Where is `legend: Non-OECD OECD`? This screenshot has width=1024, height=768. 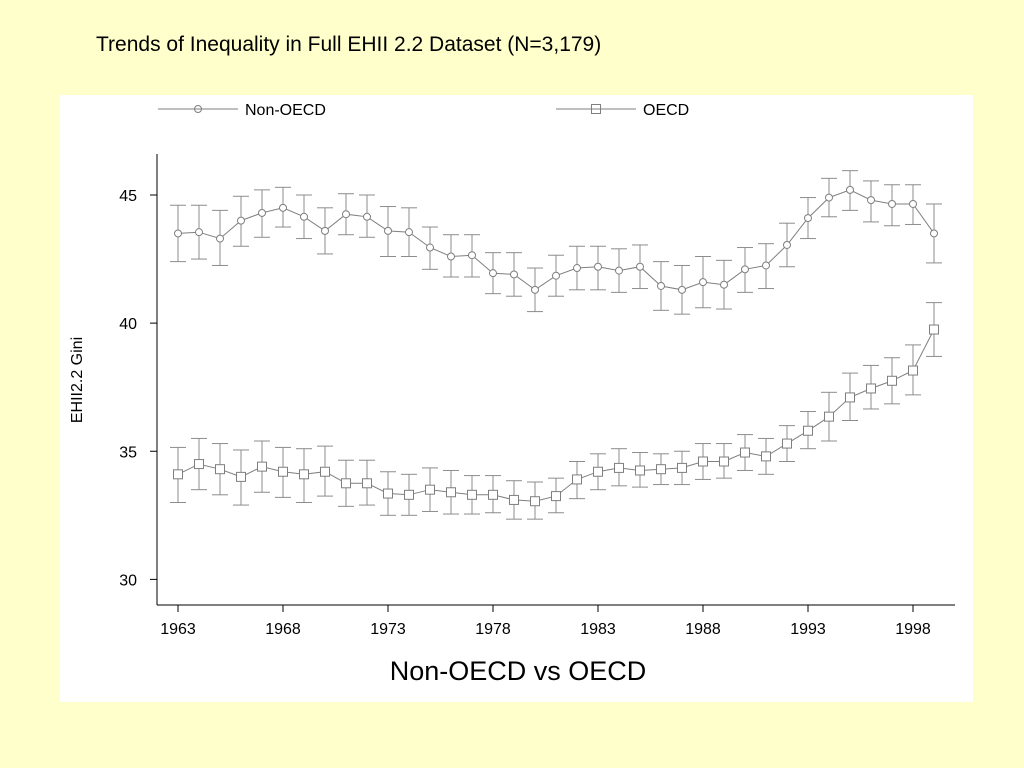
legend: Non-OECD OECD is located at coordinates (423, 110).